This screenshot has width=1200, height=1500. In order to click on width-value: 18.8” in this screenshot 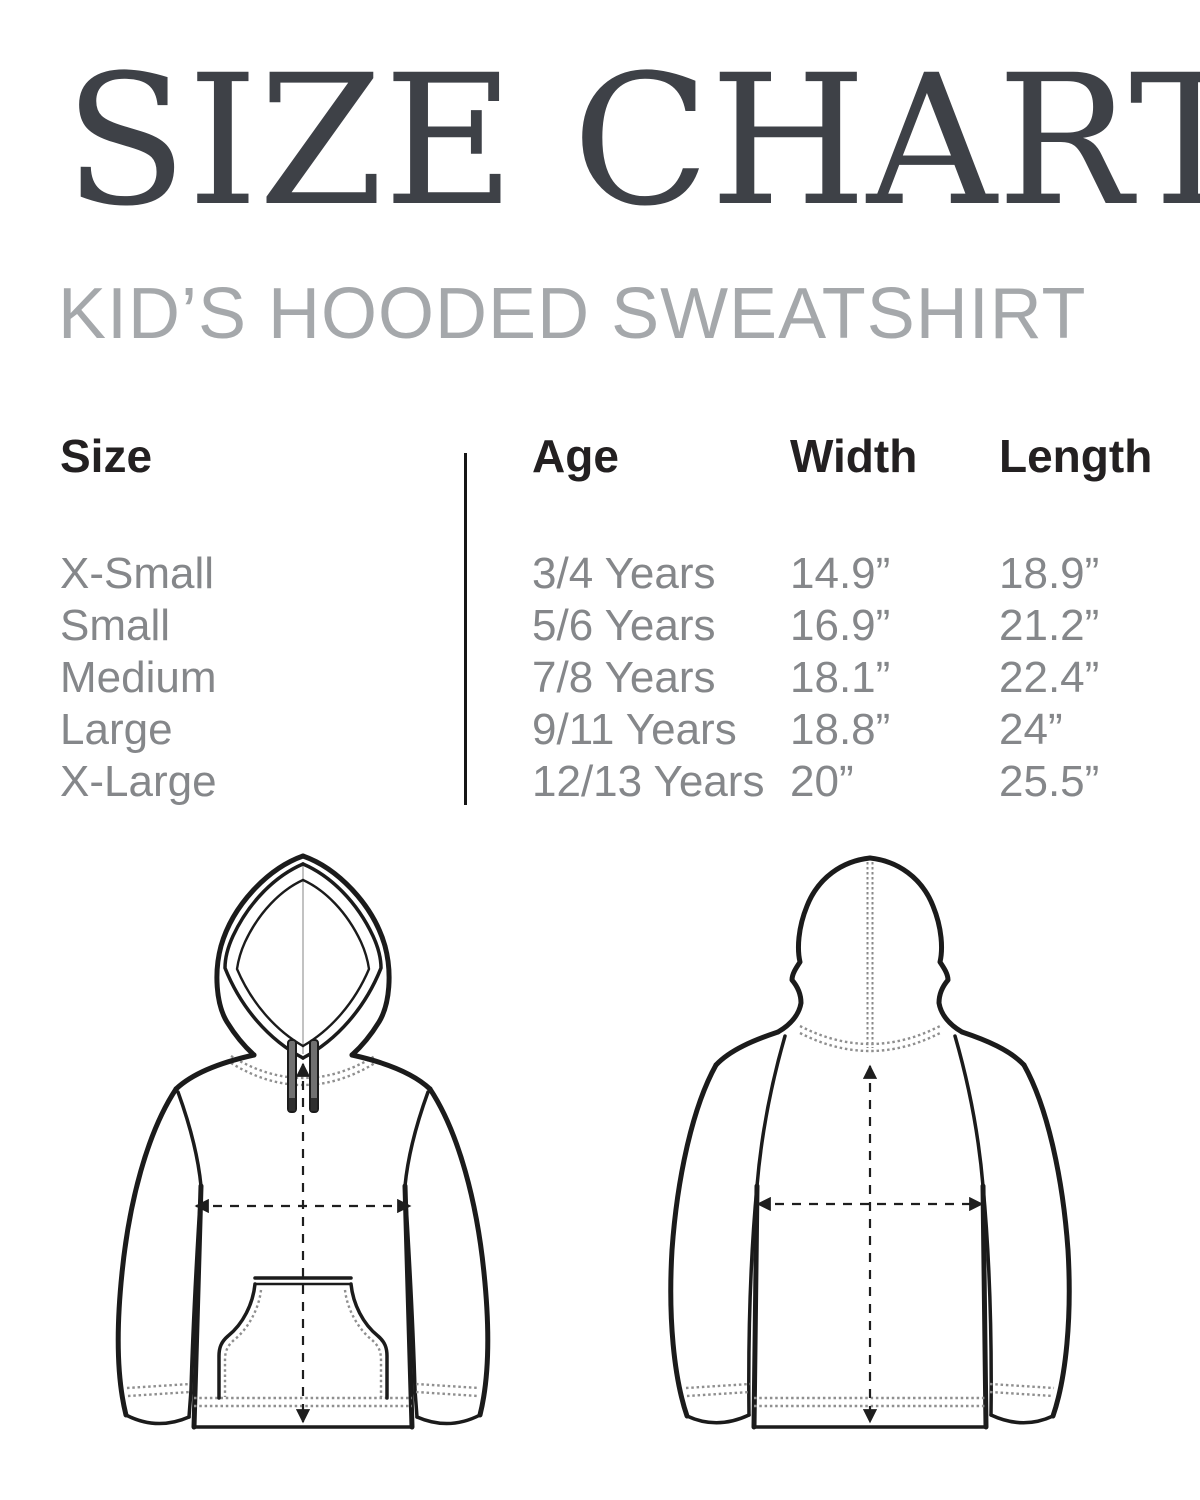, I will do `click(840, 729)`.